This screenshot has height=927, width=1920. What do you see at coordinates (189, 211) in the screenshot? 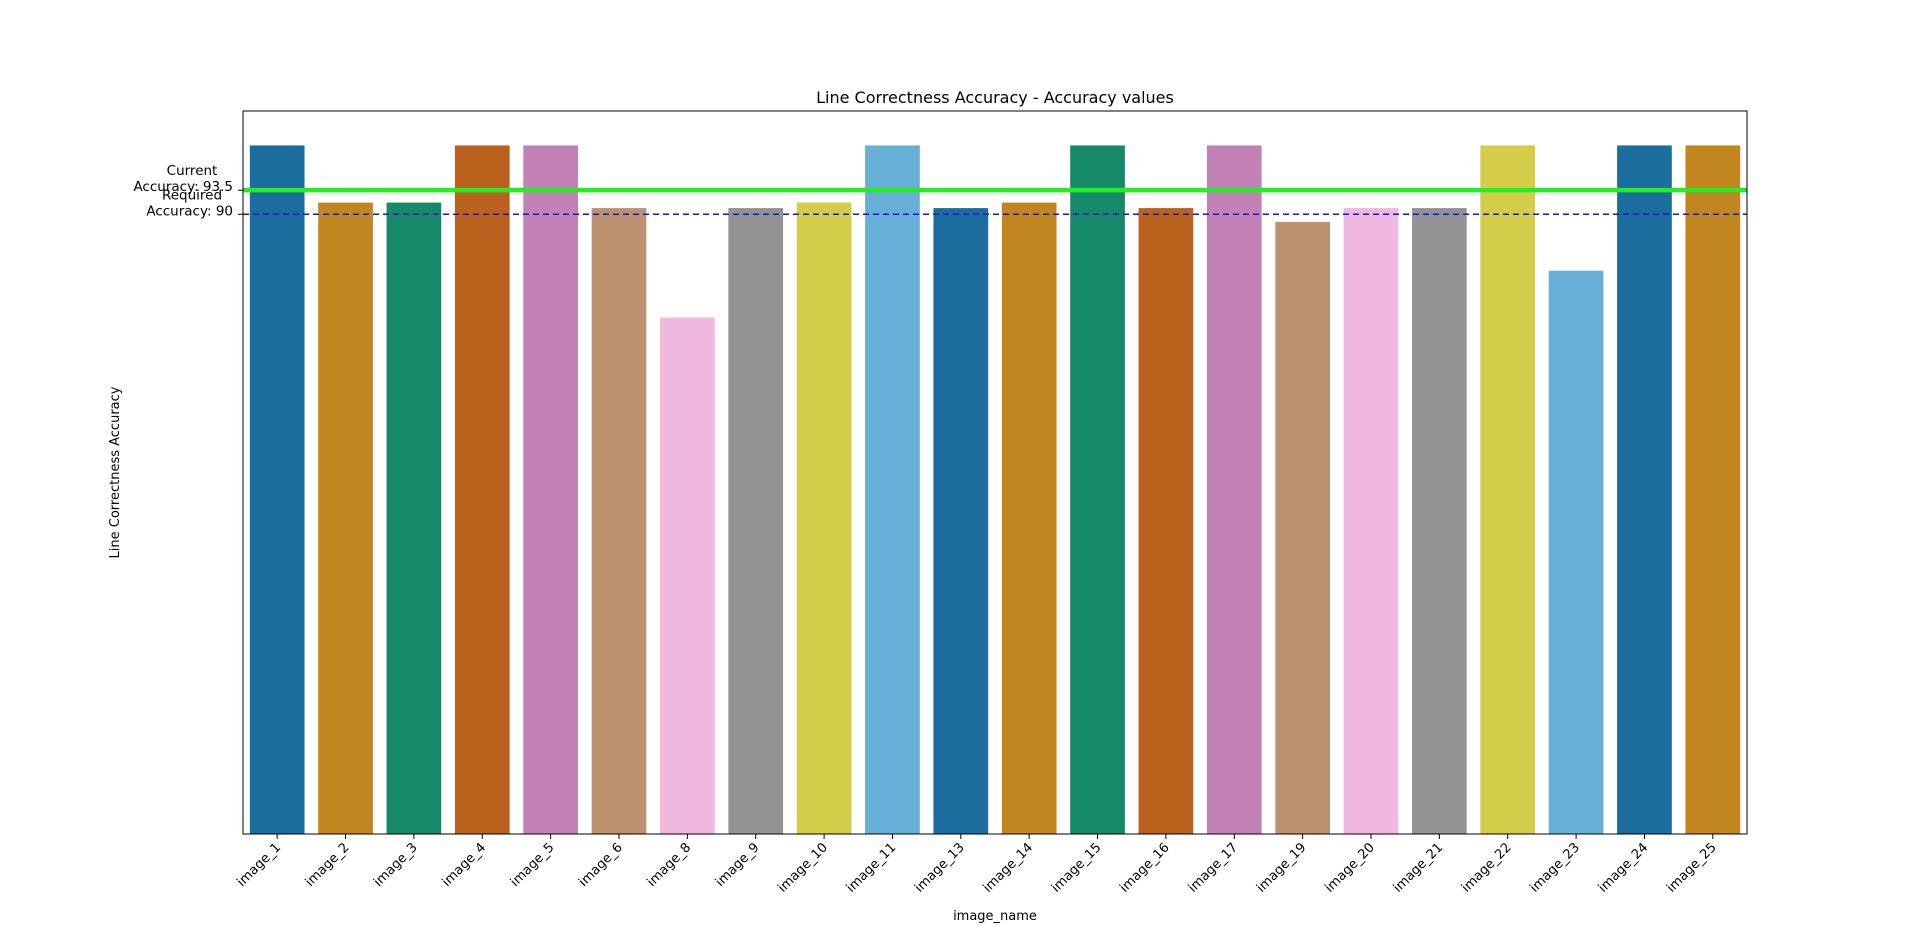
I see `reference-label-line2: Accuracy: 90` at bounding box center [189, 211].